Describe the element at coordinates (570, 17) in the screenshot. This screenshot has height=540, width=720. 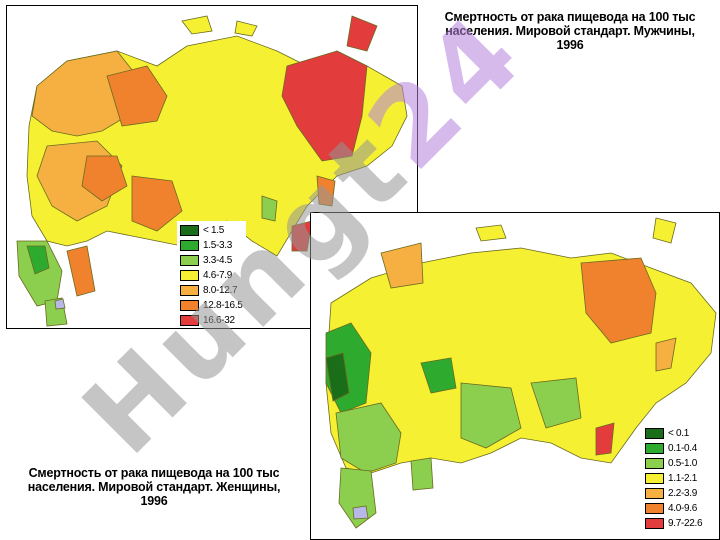
I see `caption-men-line-1: Смертность от рака пищевода на 100 тыс` at that location.